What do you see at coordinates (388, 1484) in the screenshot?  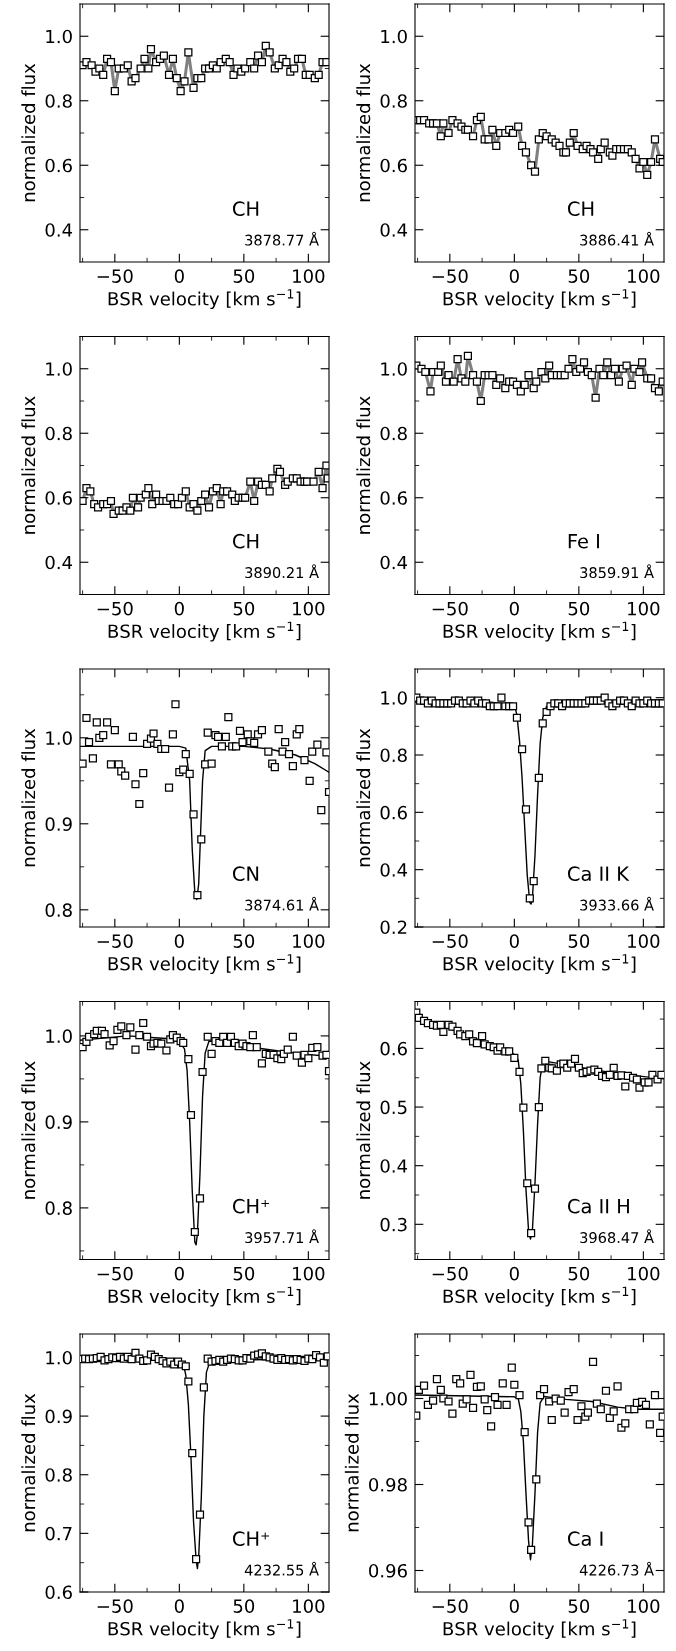 I see `y-tick-label: 0.98` at bounding box center [388, 1484].